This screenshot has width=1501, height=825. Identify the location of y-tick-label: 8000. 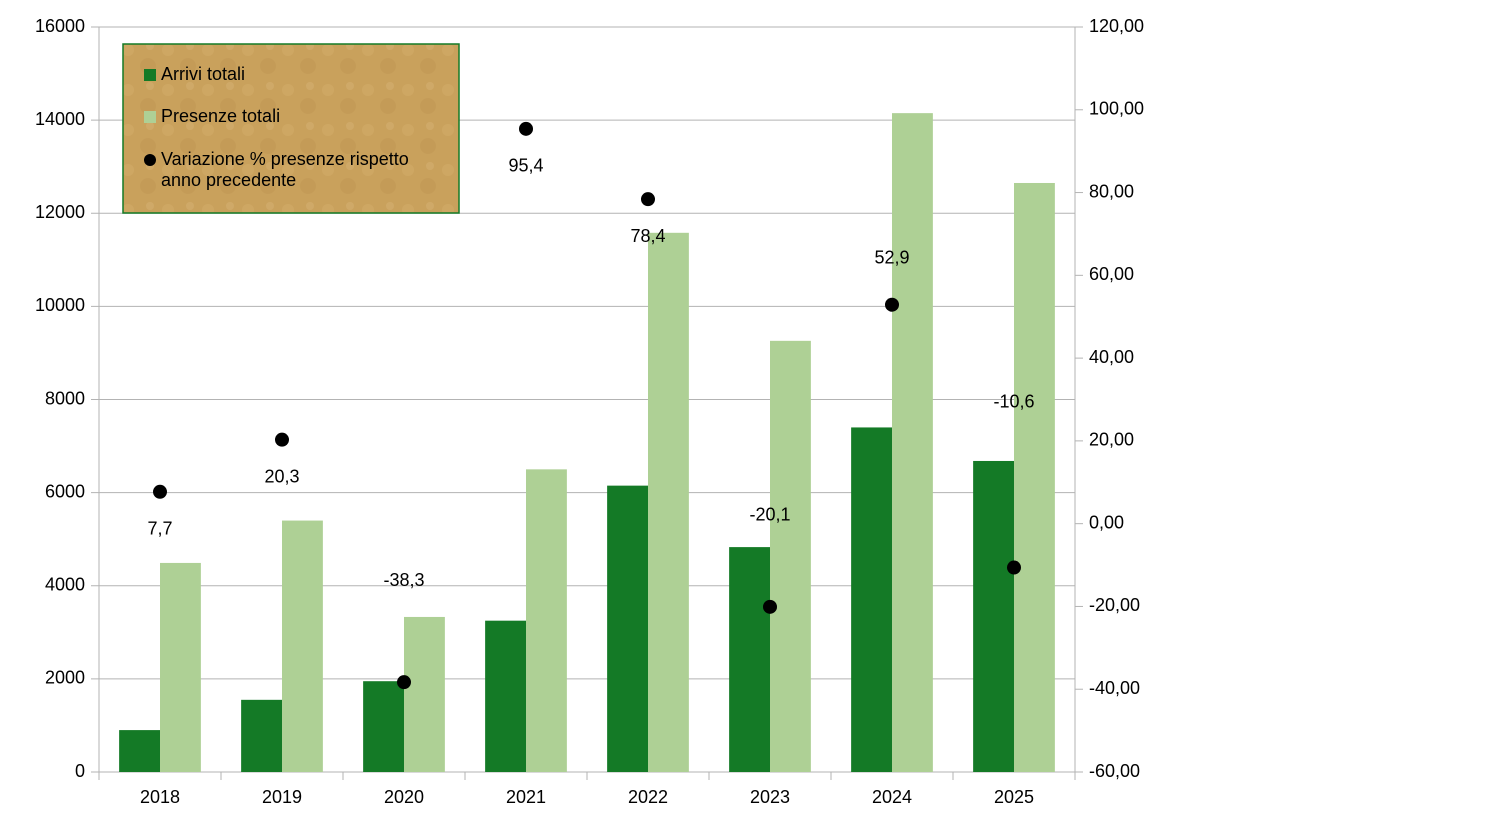
(65, 398).